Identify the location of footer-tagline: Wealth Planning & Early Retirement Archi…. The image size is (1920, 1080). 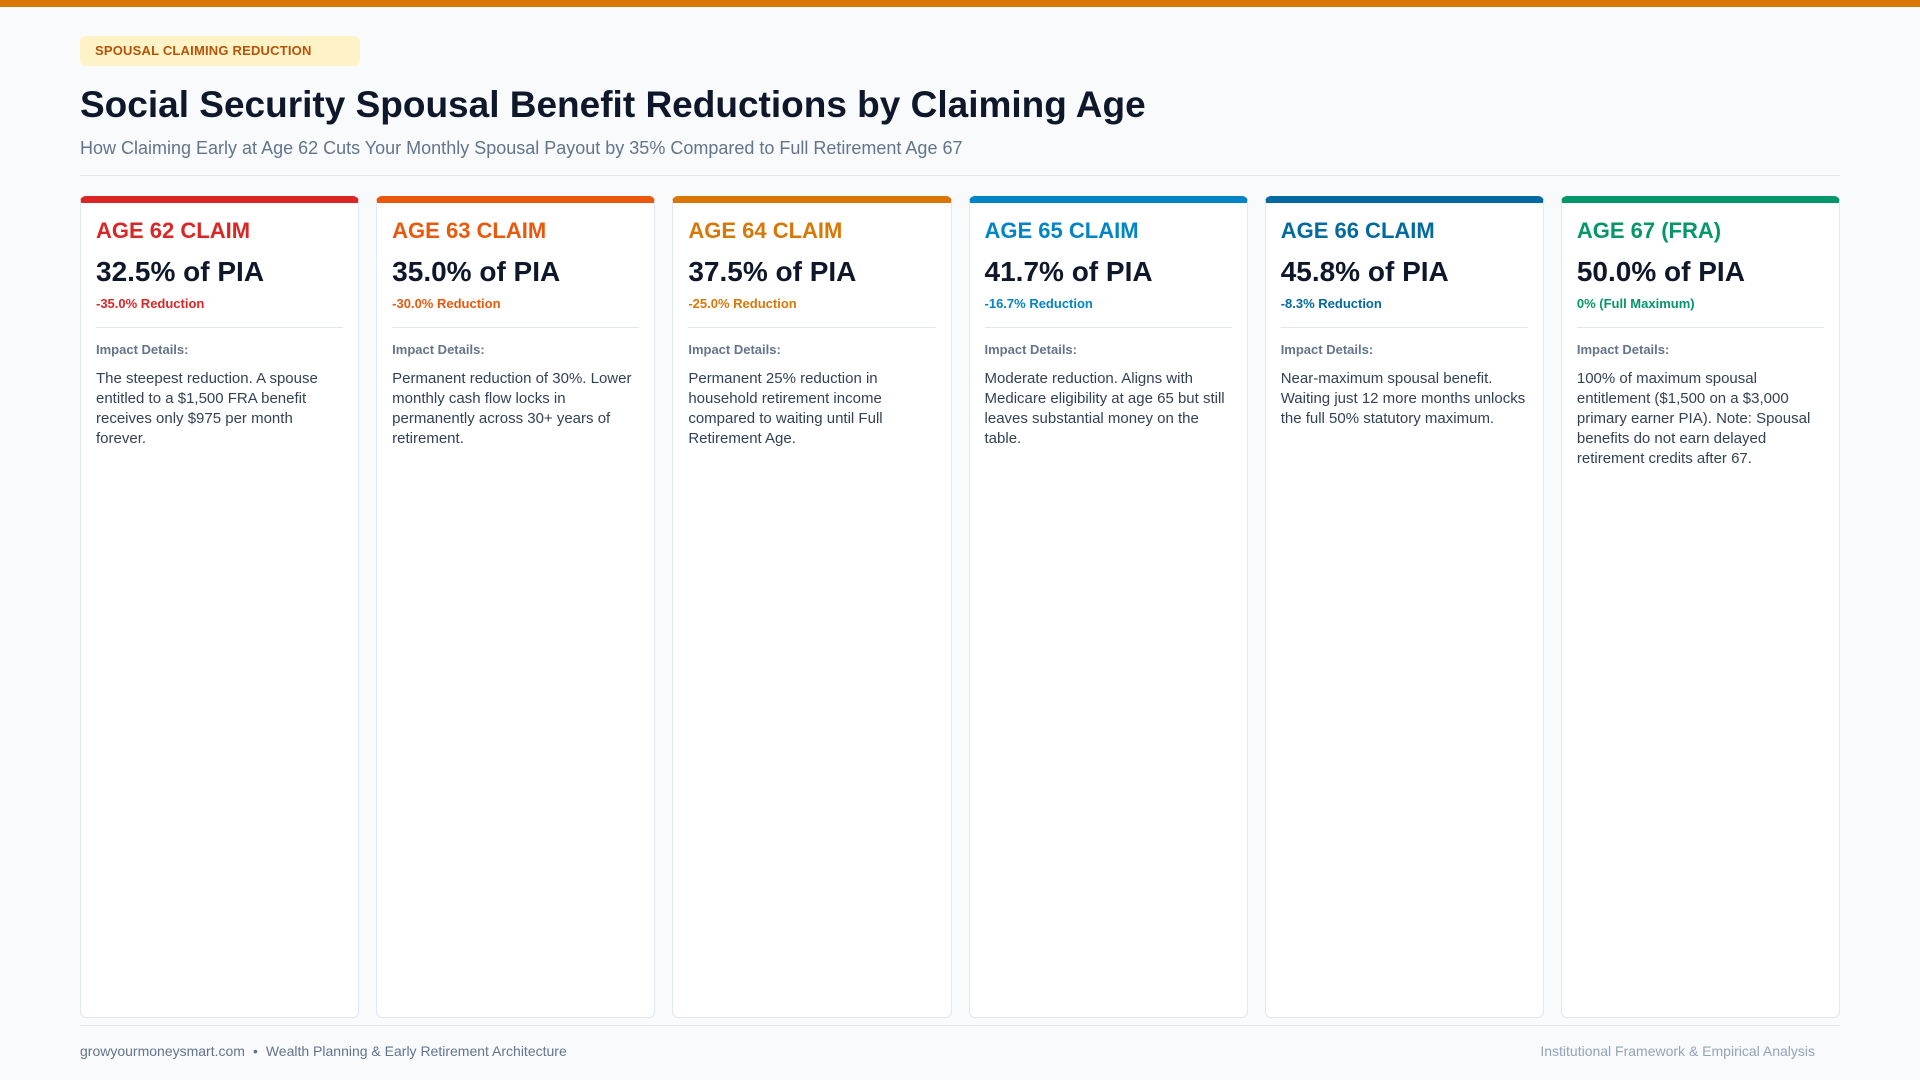
(416, 1051).